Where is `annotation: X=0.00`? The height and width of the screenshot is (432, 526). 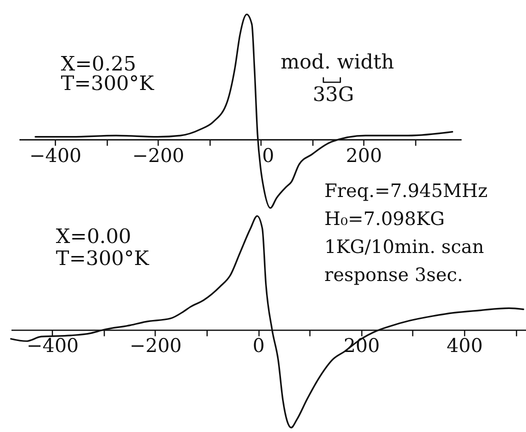
annotation: X=0.00 is located at coordinates (94, 236).